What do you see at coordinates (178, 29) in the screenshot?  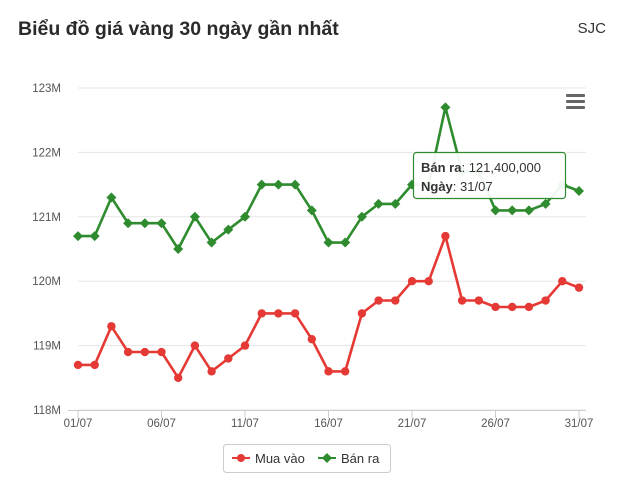 I see `chart-title: Biểu đồ giá vàng 30 ngày gần nhất` at bounding box center [178, 29].